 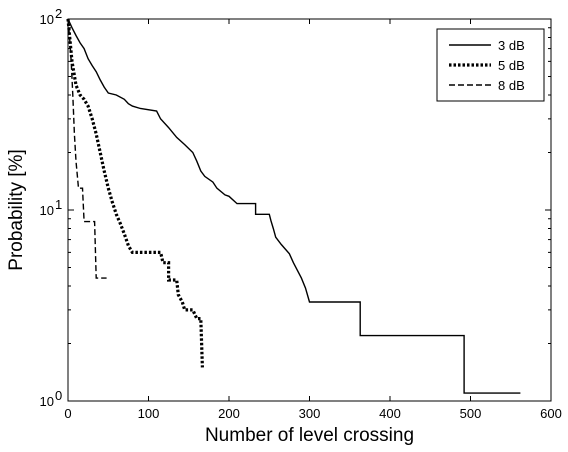 I want to click on y-tick-exponent: 1, so click(x=58, y=204).